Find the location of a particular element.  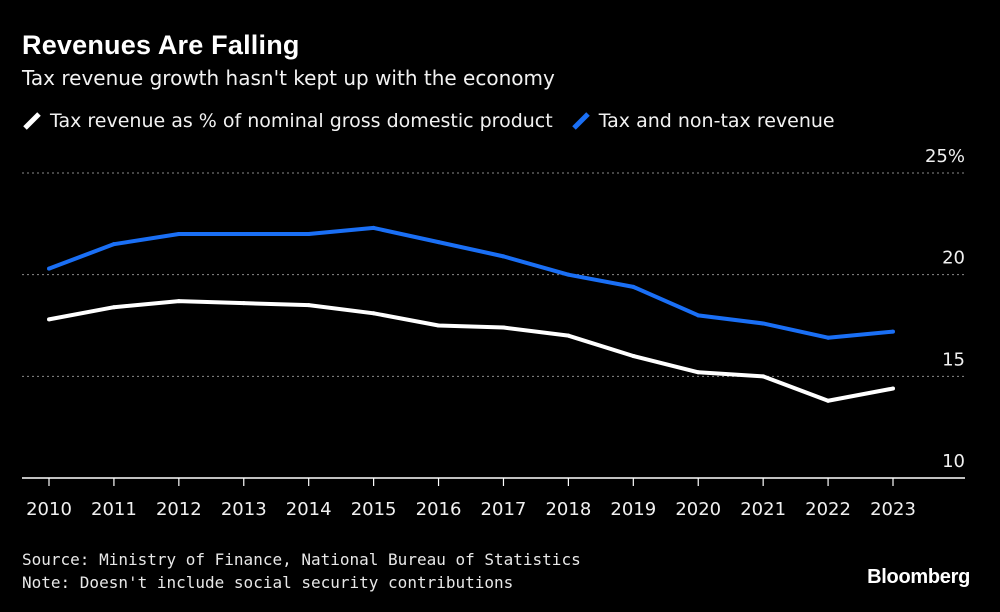

data-point-1-2010 is located at coordinates (49, 268).